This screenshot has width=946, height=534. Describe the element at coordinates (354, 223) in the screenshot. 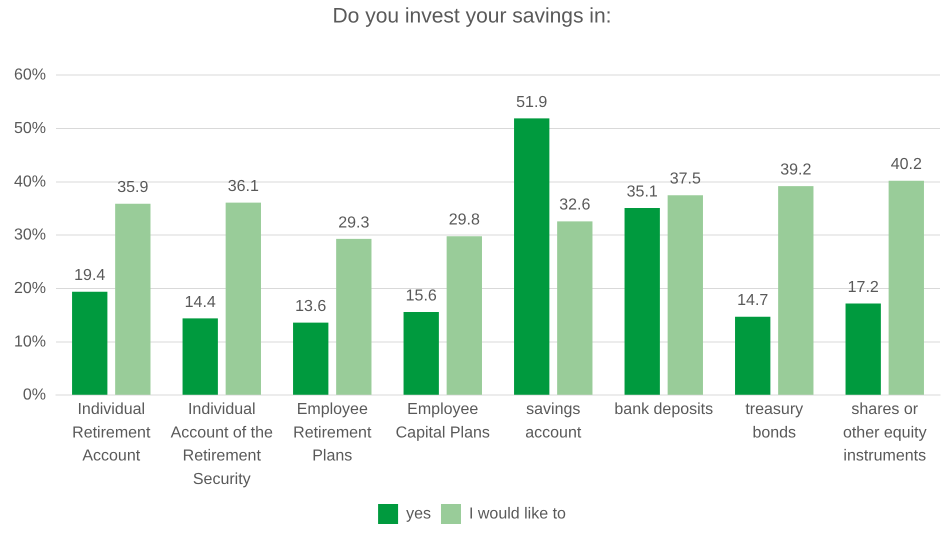

I see `data-label: 29.3` at that location.